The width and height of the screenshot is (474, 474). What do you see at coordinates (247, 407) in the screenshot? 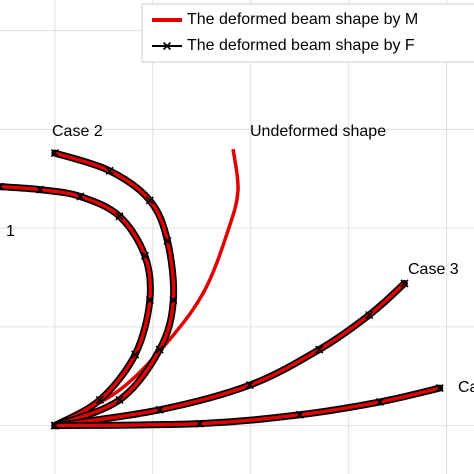
I see `beam-line` at bounding box center [247, 407].